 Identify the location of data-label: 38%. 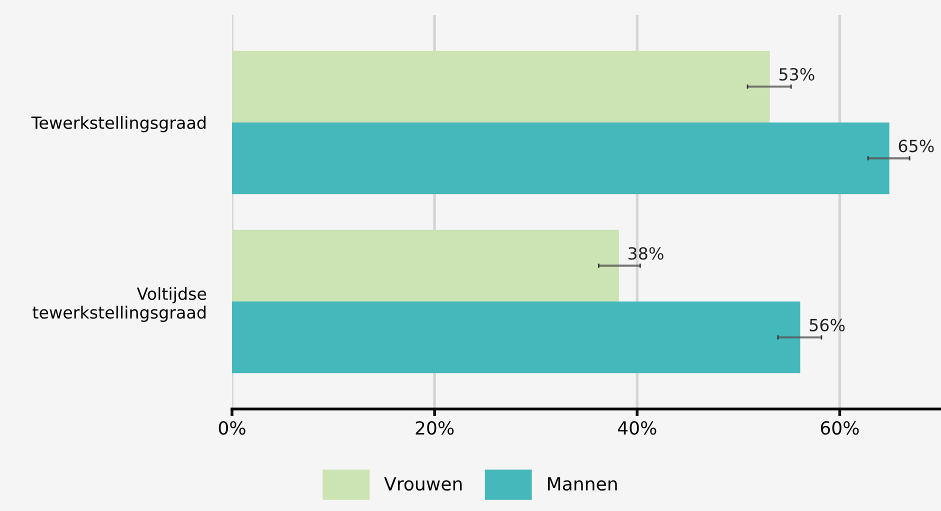
(646, 253).